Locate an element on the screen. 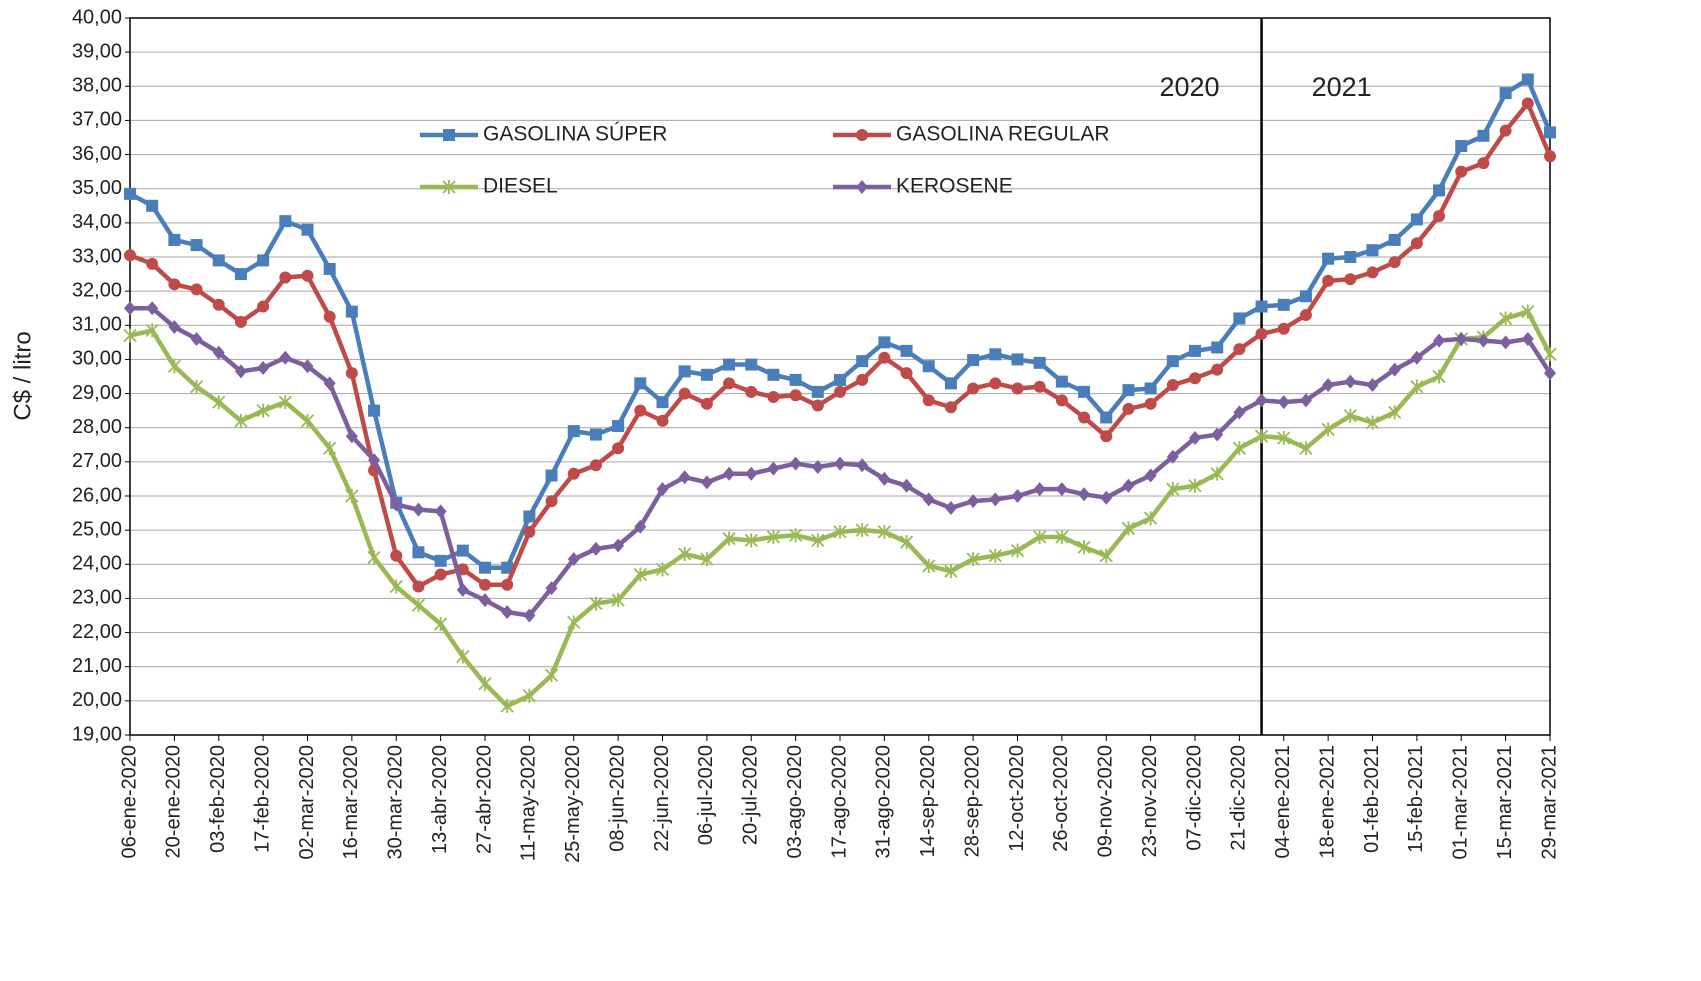 The height and width of the screenshot is (981, 1701). y-tick-label: 32,00 is located at coordinates (97, 290).